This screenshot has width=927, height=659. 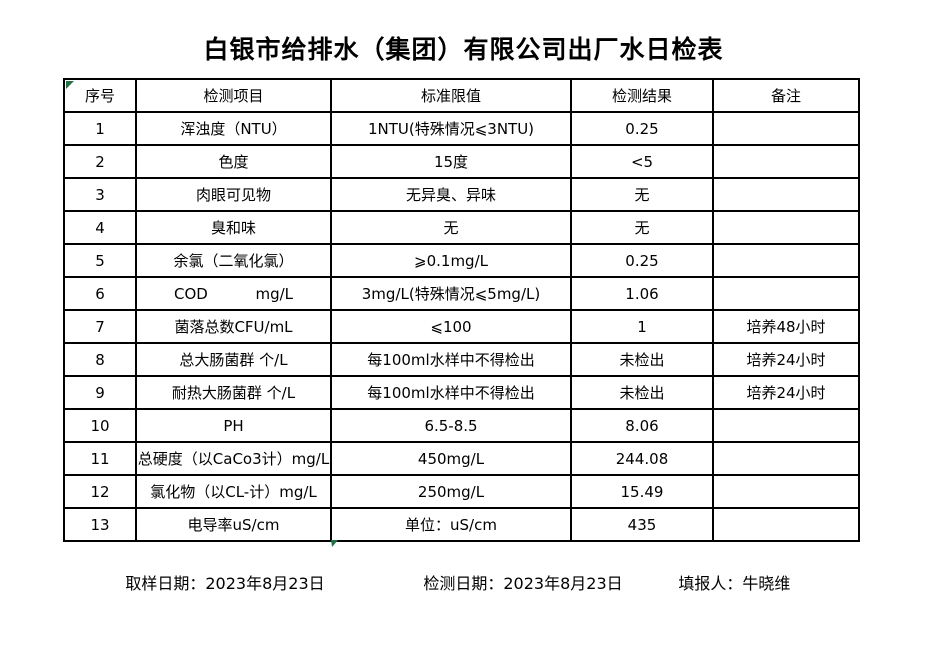 What do you see at coordinates (233, 326) in the screenshot?
I see `cell-test-item: 菌落总数CFU/mL` at bounding box center [233, 326].